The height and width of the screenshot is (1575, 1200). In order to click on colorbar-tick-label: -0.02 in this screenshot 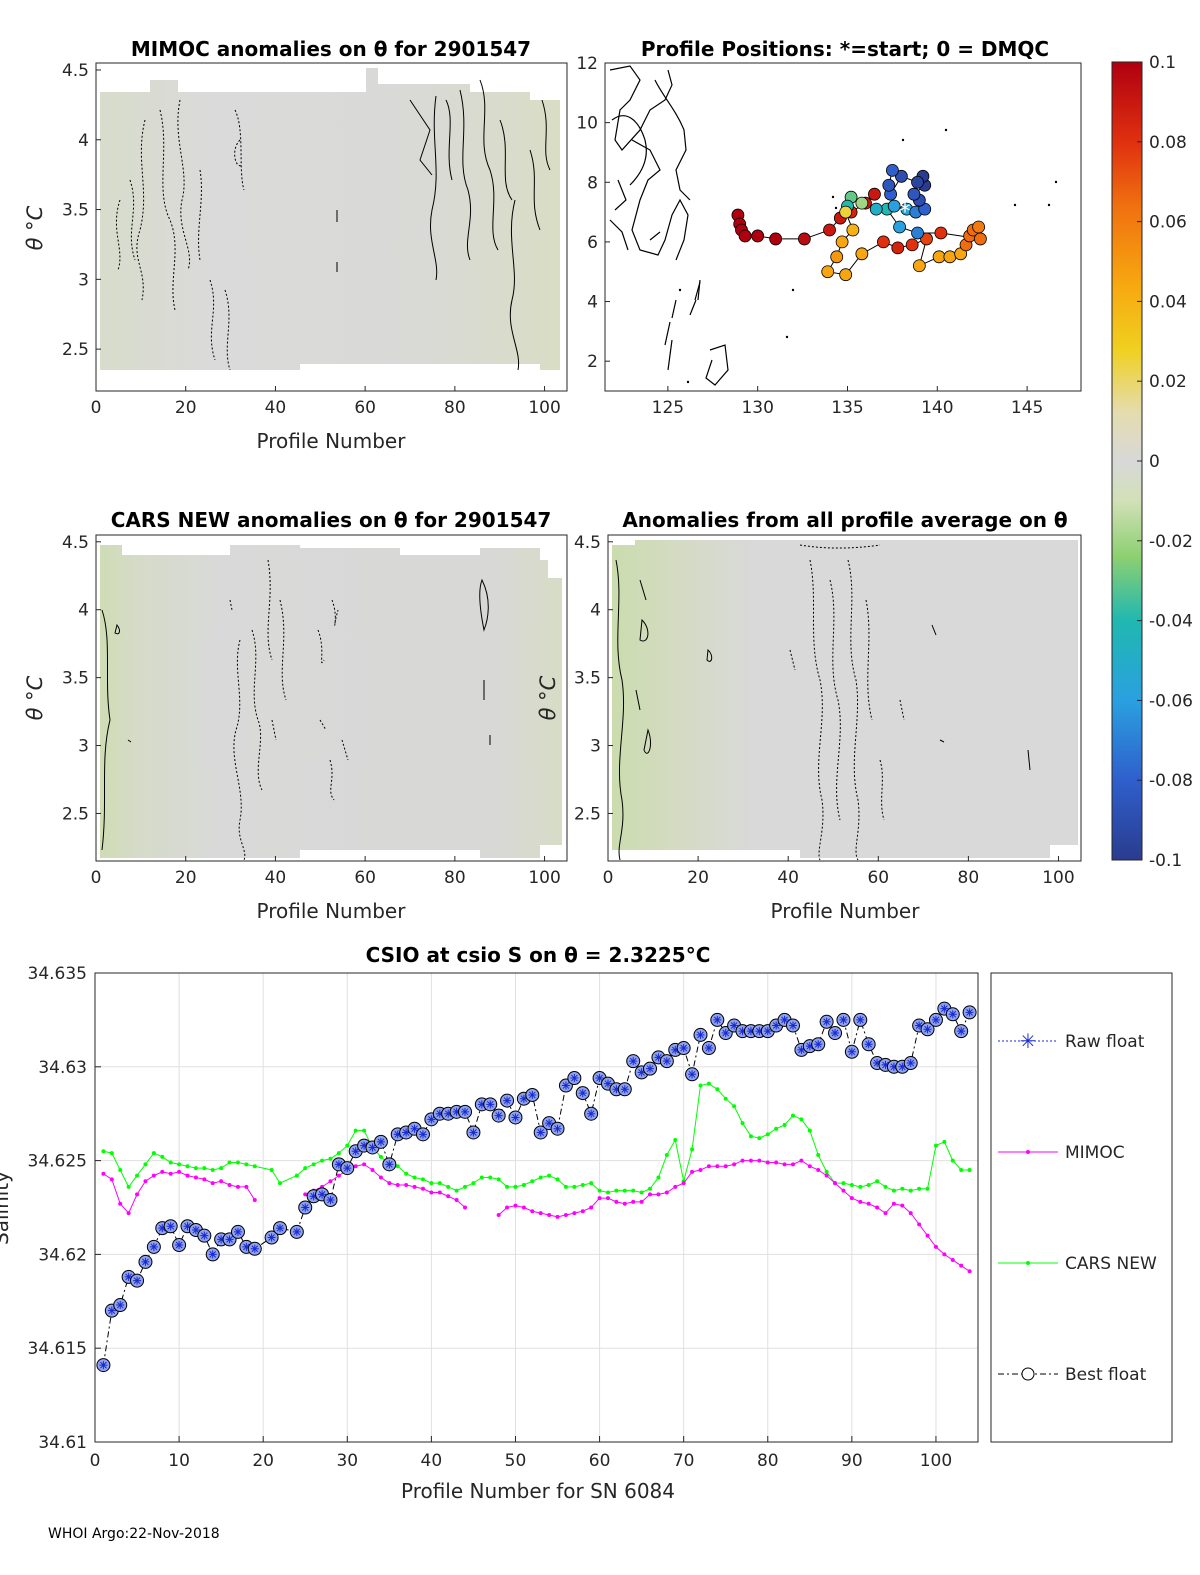, I will do `click(1171, 542)`.